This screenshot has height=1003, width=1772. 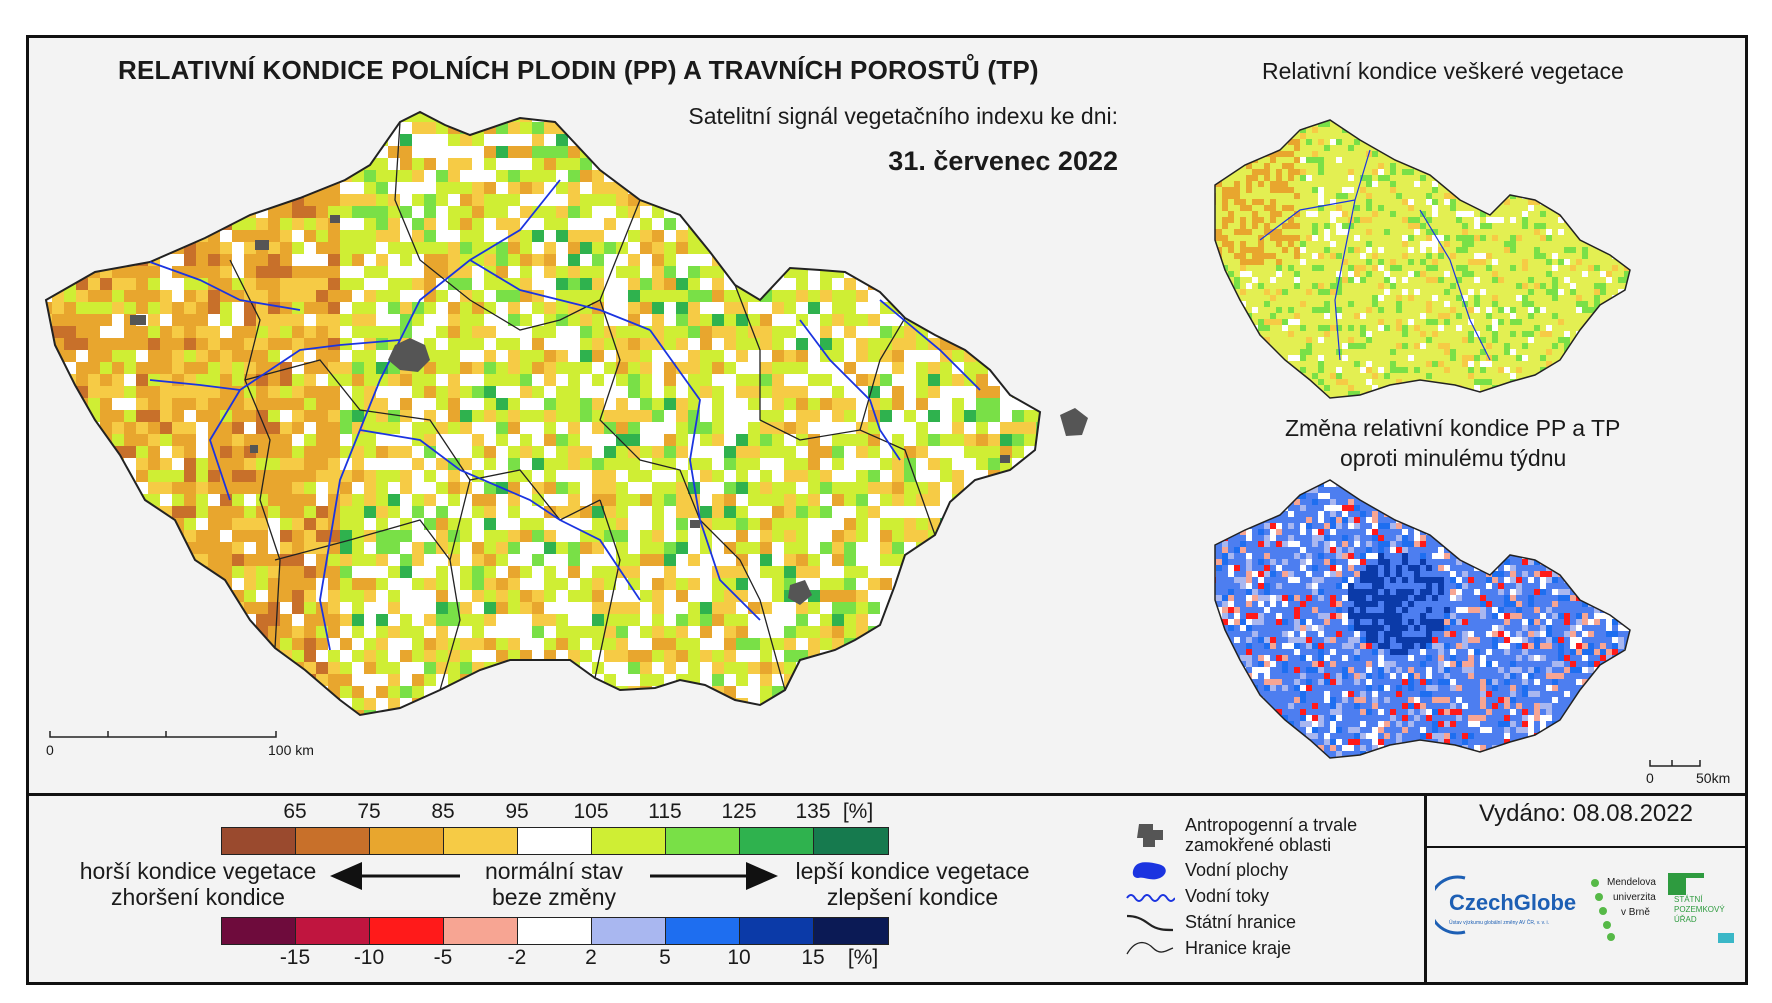 I want to click on worse-label-group: horší kondice vegetace zhoršení kondice, so click(x=198, y=884).